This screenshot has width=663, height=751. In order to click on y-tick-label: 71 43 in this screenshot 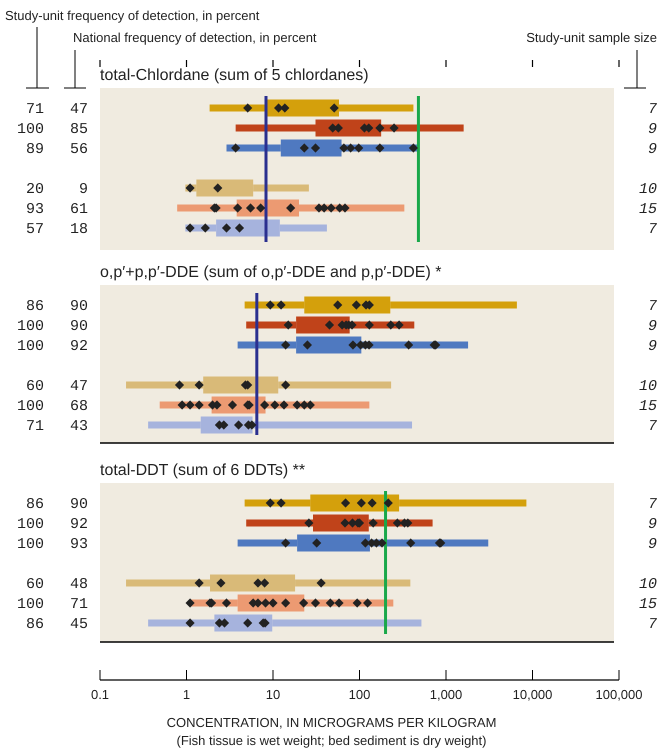, I will do `click(57, 426)`.